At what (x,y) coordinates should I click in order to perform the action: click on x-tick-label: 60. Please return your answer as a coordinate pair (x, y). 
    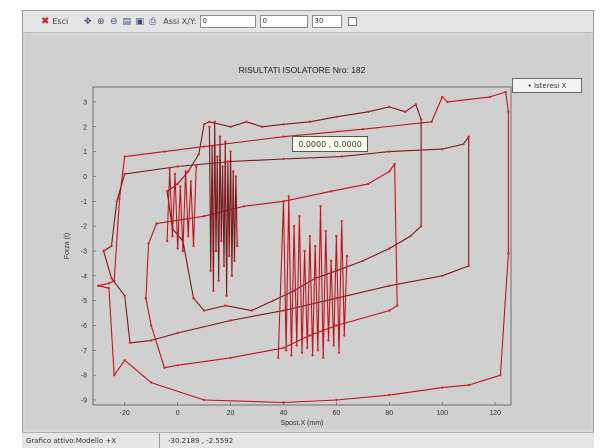
    Looking at the image, I should click on (336, 413).